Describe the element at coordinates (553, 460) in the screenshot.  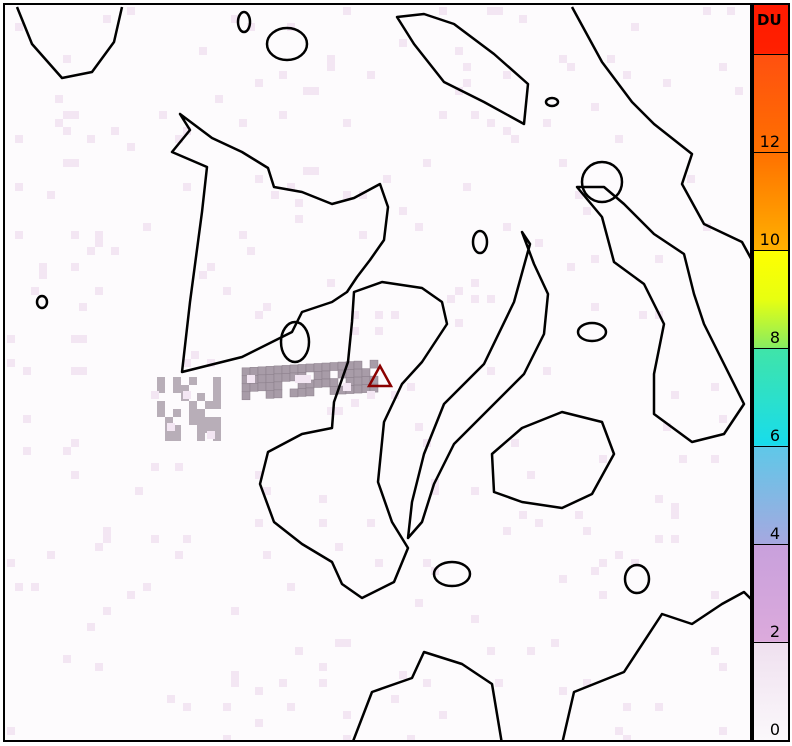
I see `coastline-southeast-island` at that location.